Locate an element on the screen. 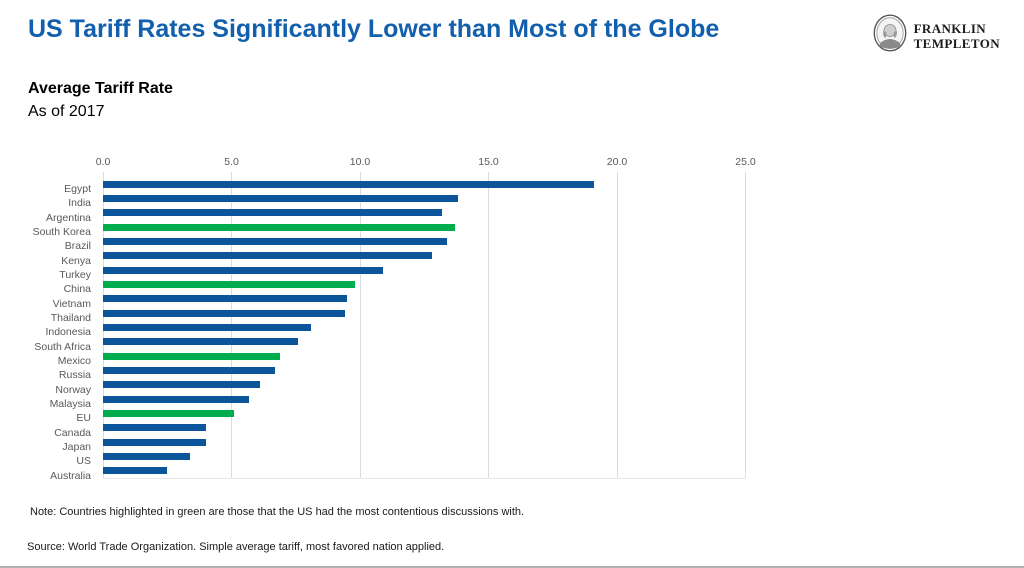 This screenshot has width=1024, height=568. bar-vietnam is located at coordinates (225, 299).